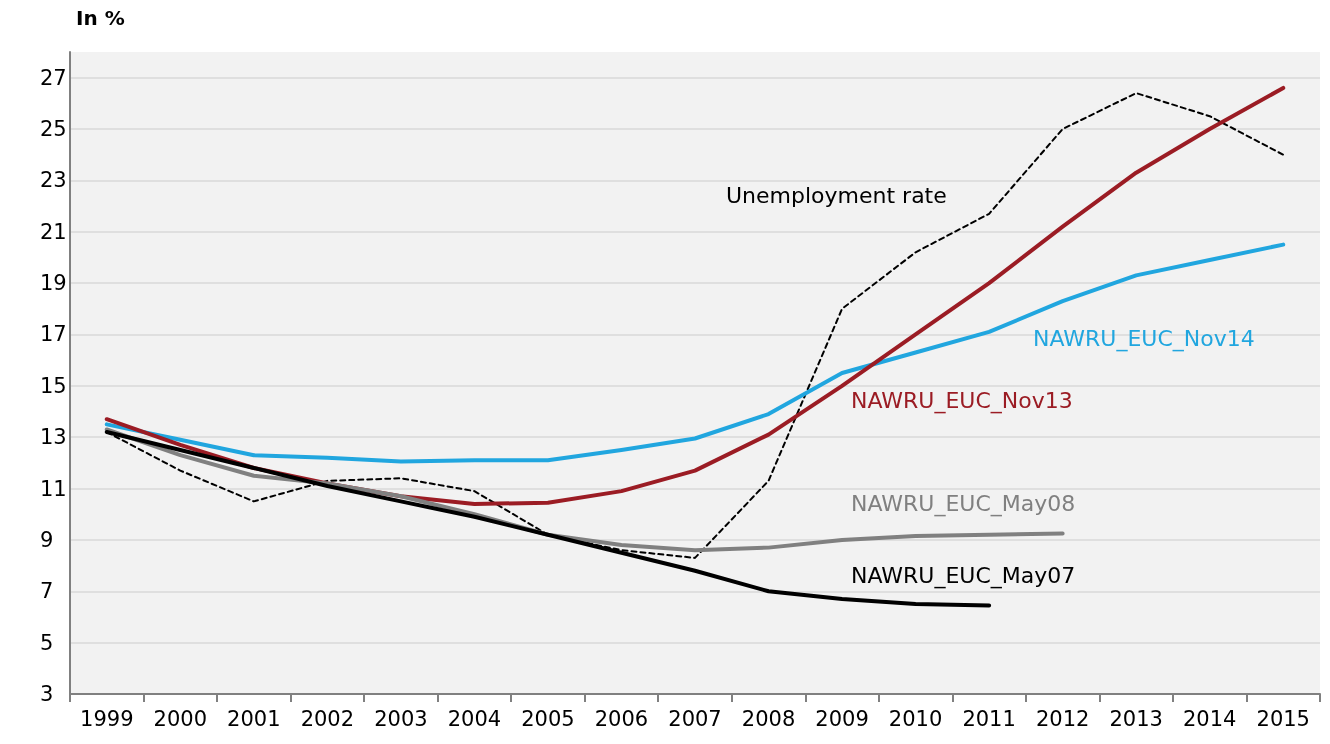 This screenshot has width=1330, height=744. I want to click on x-tick-label: 2004, so click(474, 718).